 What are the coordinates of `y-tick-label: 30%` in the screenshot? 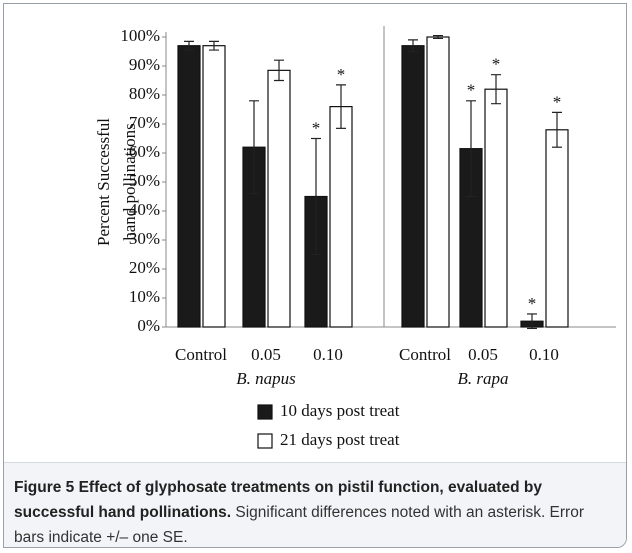 It's located at (144, 238).